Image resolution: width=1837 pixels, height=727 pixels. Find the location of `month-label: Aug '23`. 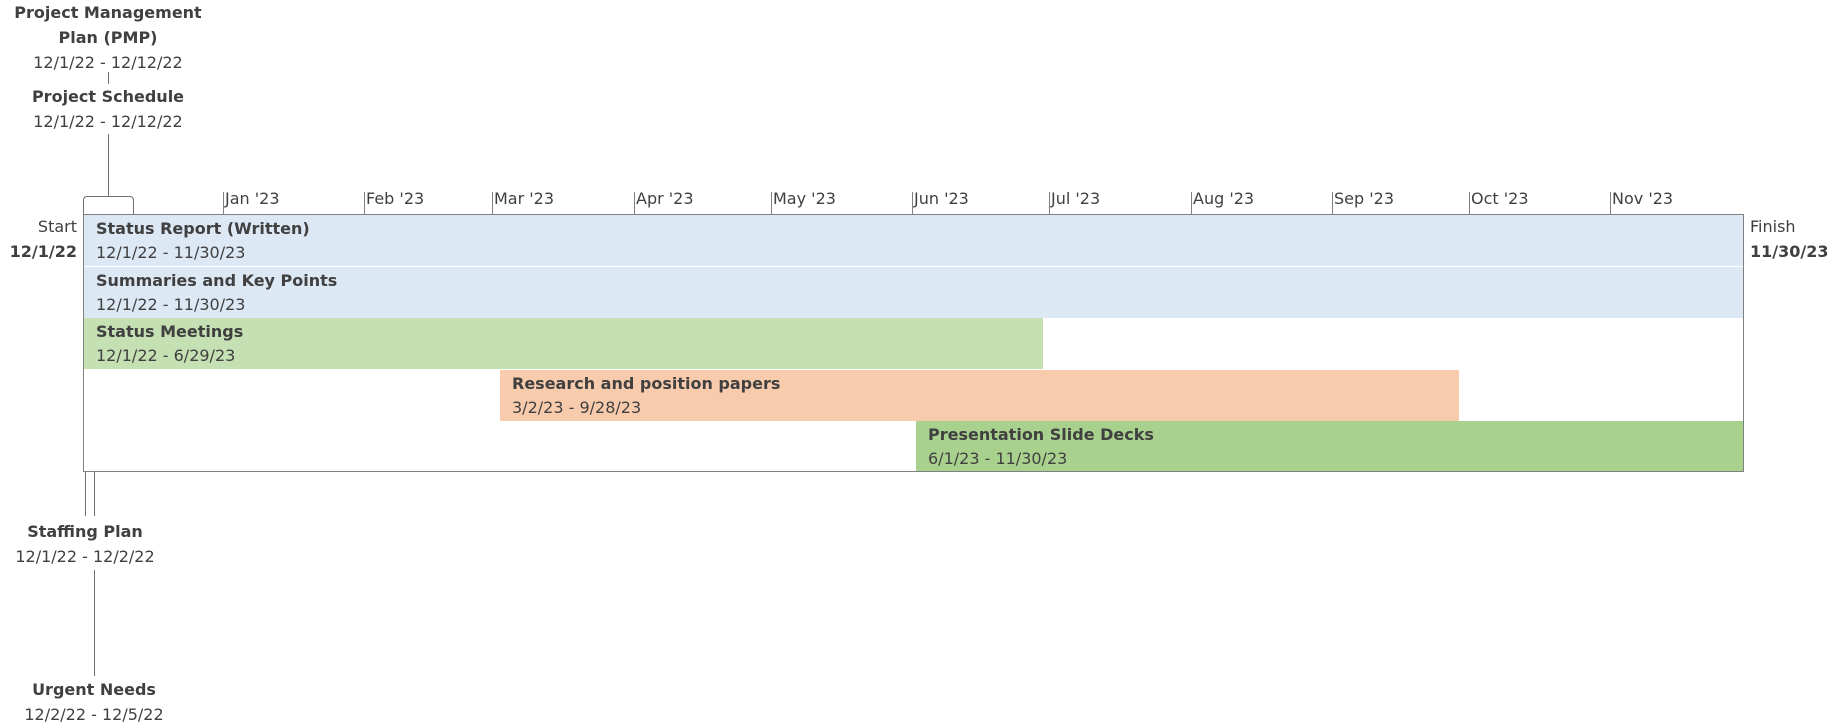

month-label: Aug '23 is located at coordinates (1224, 198).